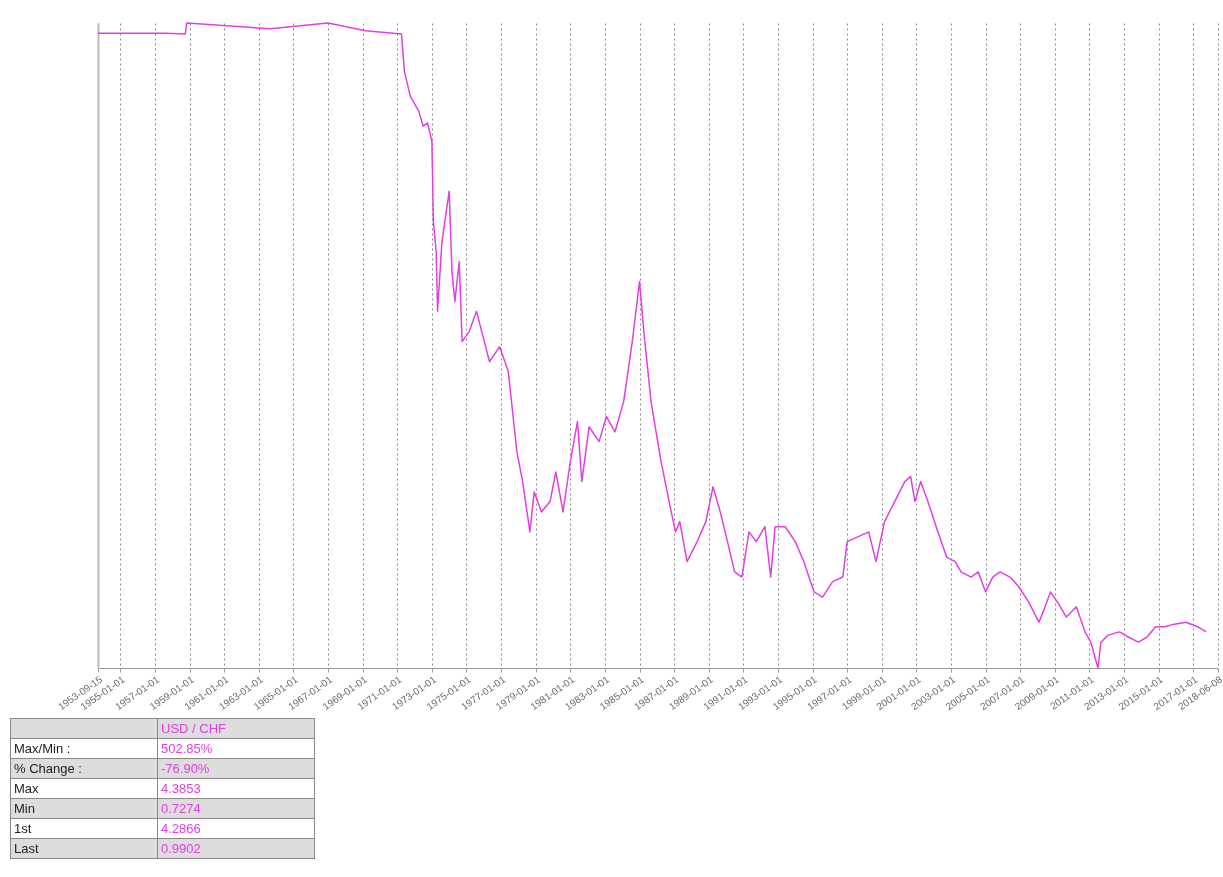 This screenshot has width=1223, height=877. I want to click on text: Max, so click(84, 788).